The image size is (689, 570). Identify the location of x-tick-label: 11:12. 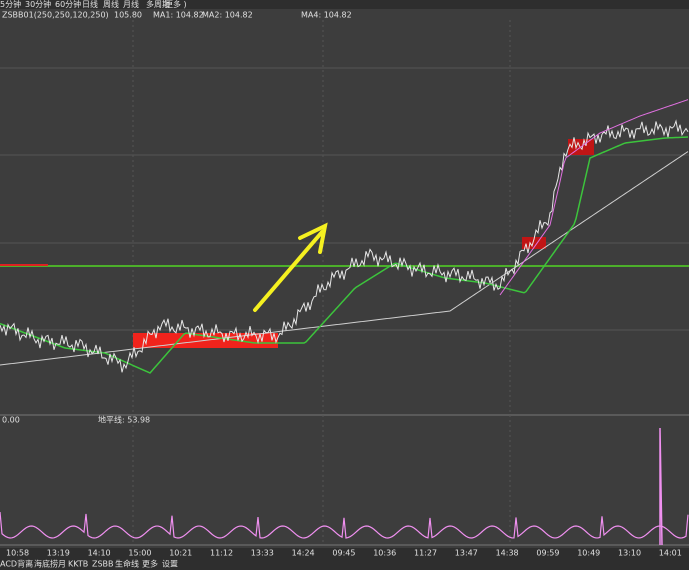
(221, 553).